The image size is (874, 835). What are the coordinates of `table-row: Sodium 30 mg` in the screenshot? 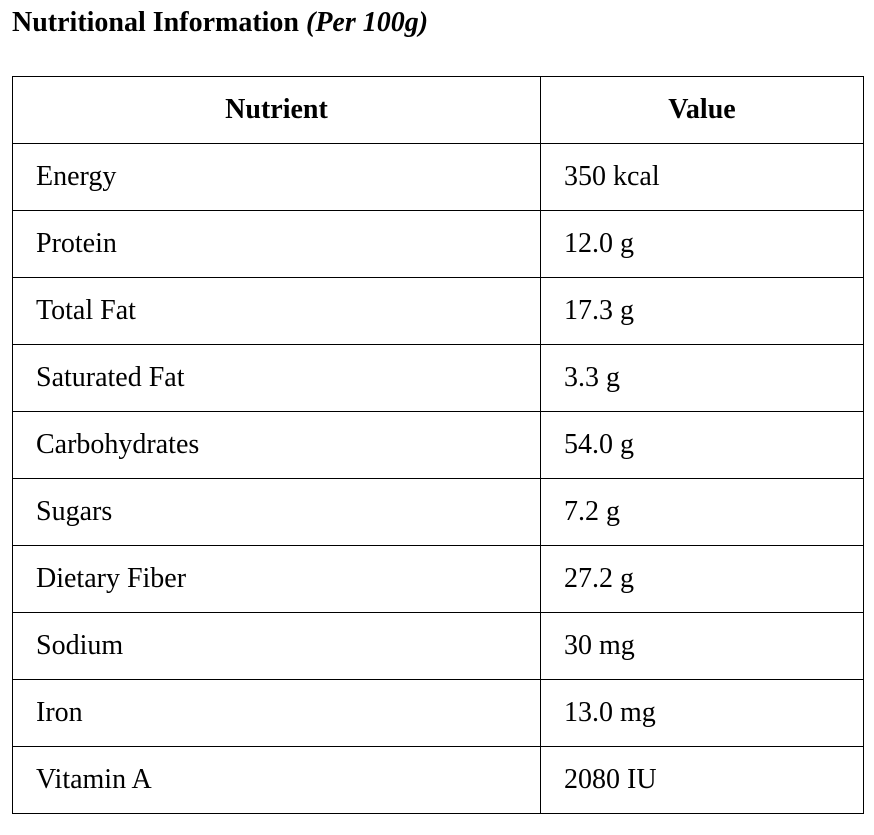 It's located at (438, 646).